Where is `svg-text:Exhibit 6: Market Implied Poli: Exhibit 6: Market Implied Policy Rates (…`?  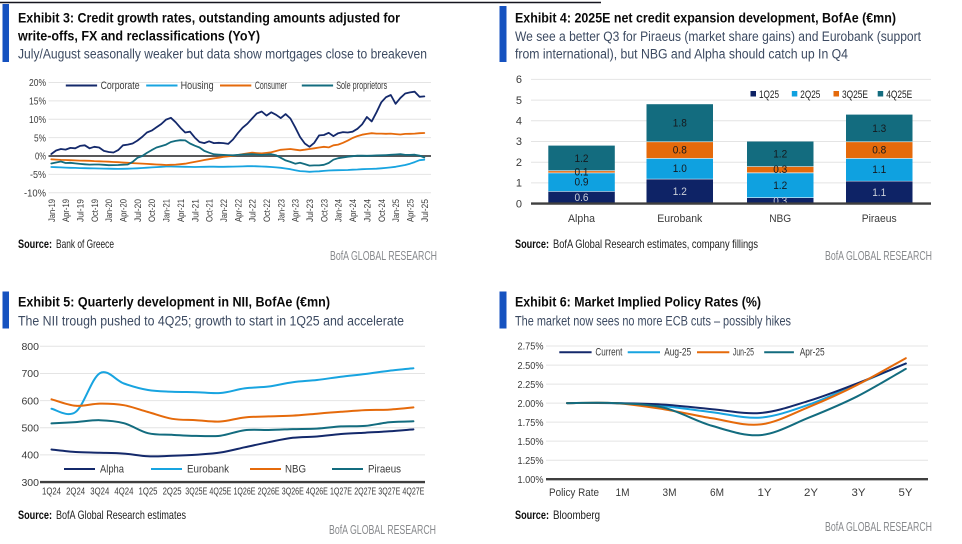
svg-text:Exhibit 6: Market Implied Poli: Exhibit 6: Market Implied Policy Rates (… is located at coordinates (638, 302).